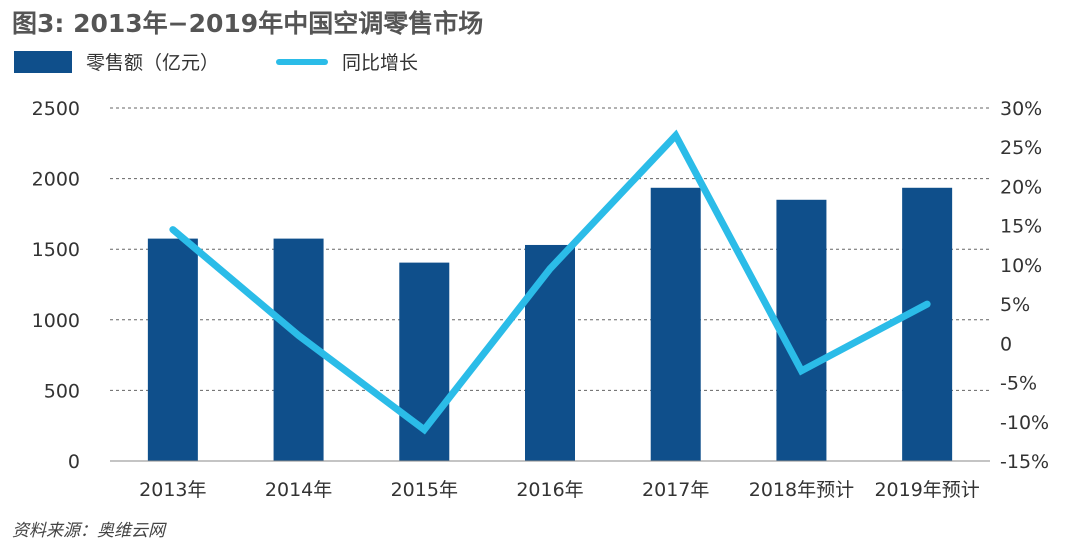 Image resolution: width=1080 pixels, height=545 pixels. I want to click on legend-line-swatch, so click(302, 62).